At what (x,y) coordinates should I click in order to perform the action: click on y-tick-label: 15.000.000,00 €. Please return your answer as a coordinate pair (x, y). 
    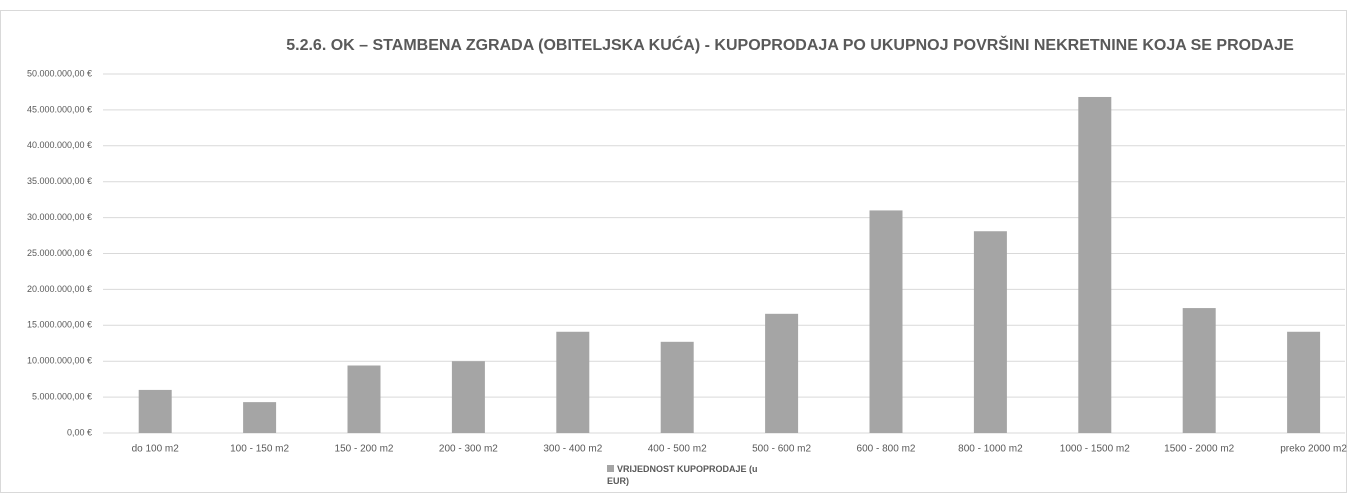
    Looking at the image, I should click on (59, 325).